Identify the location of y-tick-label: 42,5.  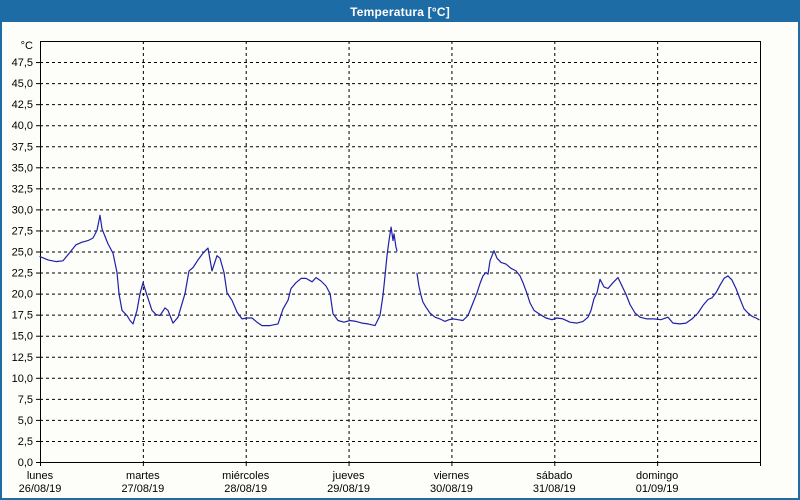
(22, 105).